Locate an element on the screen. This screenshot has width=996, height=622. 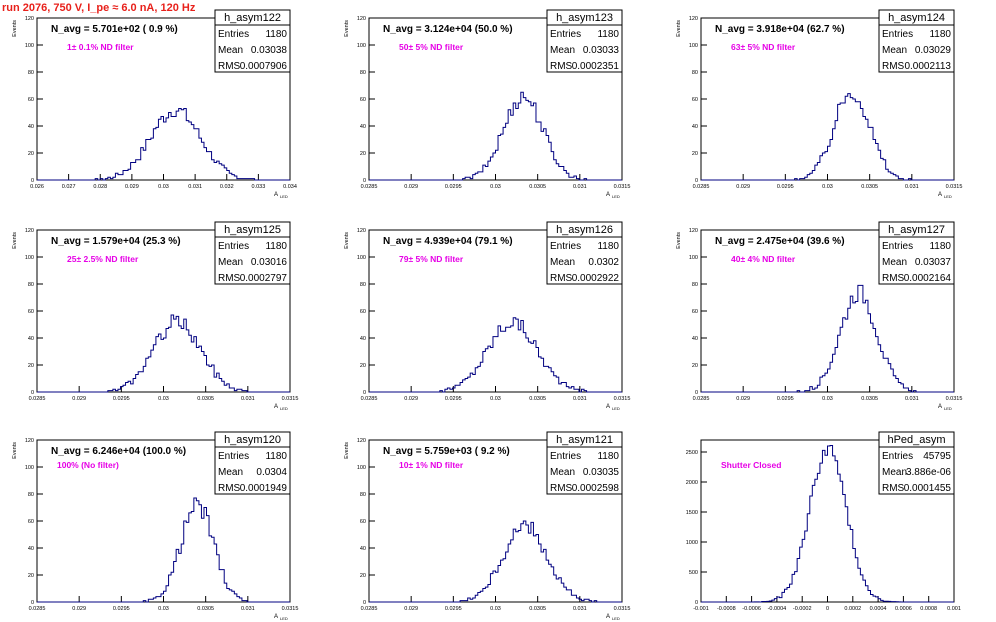
x-tick-label: -0.001 is located at coordinates (701, 609).